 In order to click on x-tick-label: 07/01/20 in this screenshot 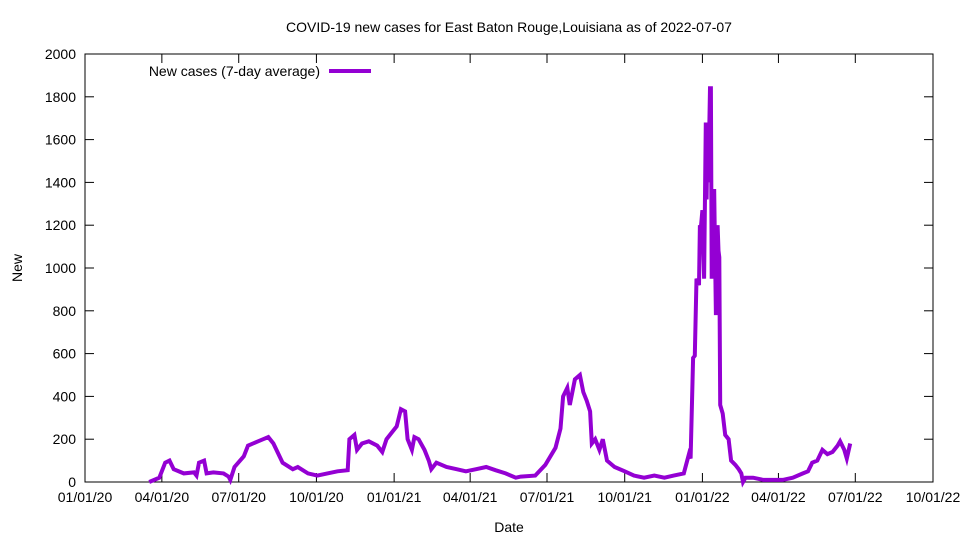, I will do `click(238, 497)`.